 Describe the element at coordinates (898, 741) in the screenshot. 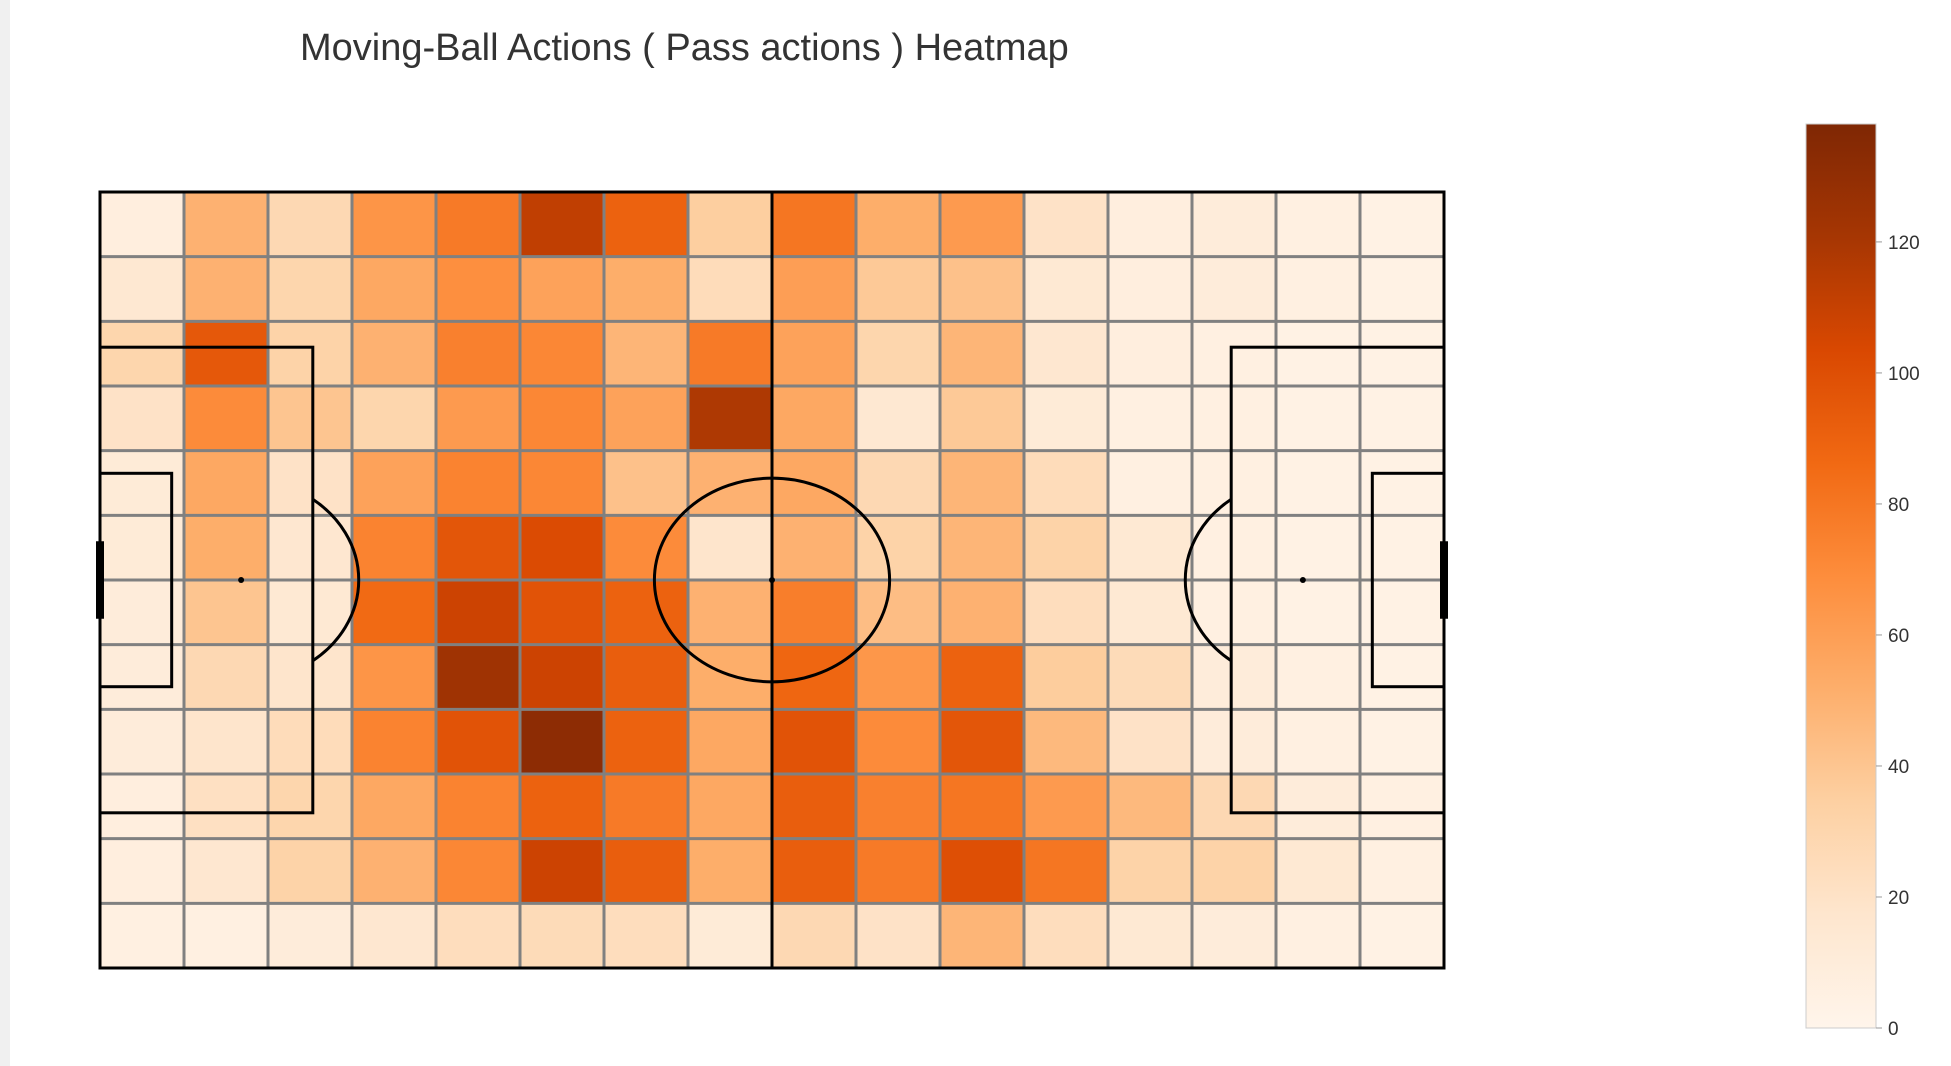

I see `heatmap-cell-r8-c9` at that location.